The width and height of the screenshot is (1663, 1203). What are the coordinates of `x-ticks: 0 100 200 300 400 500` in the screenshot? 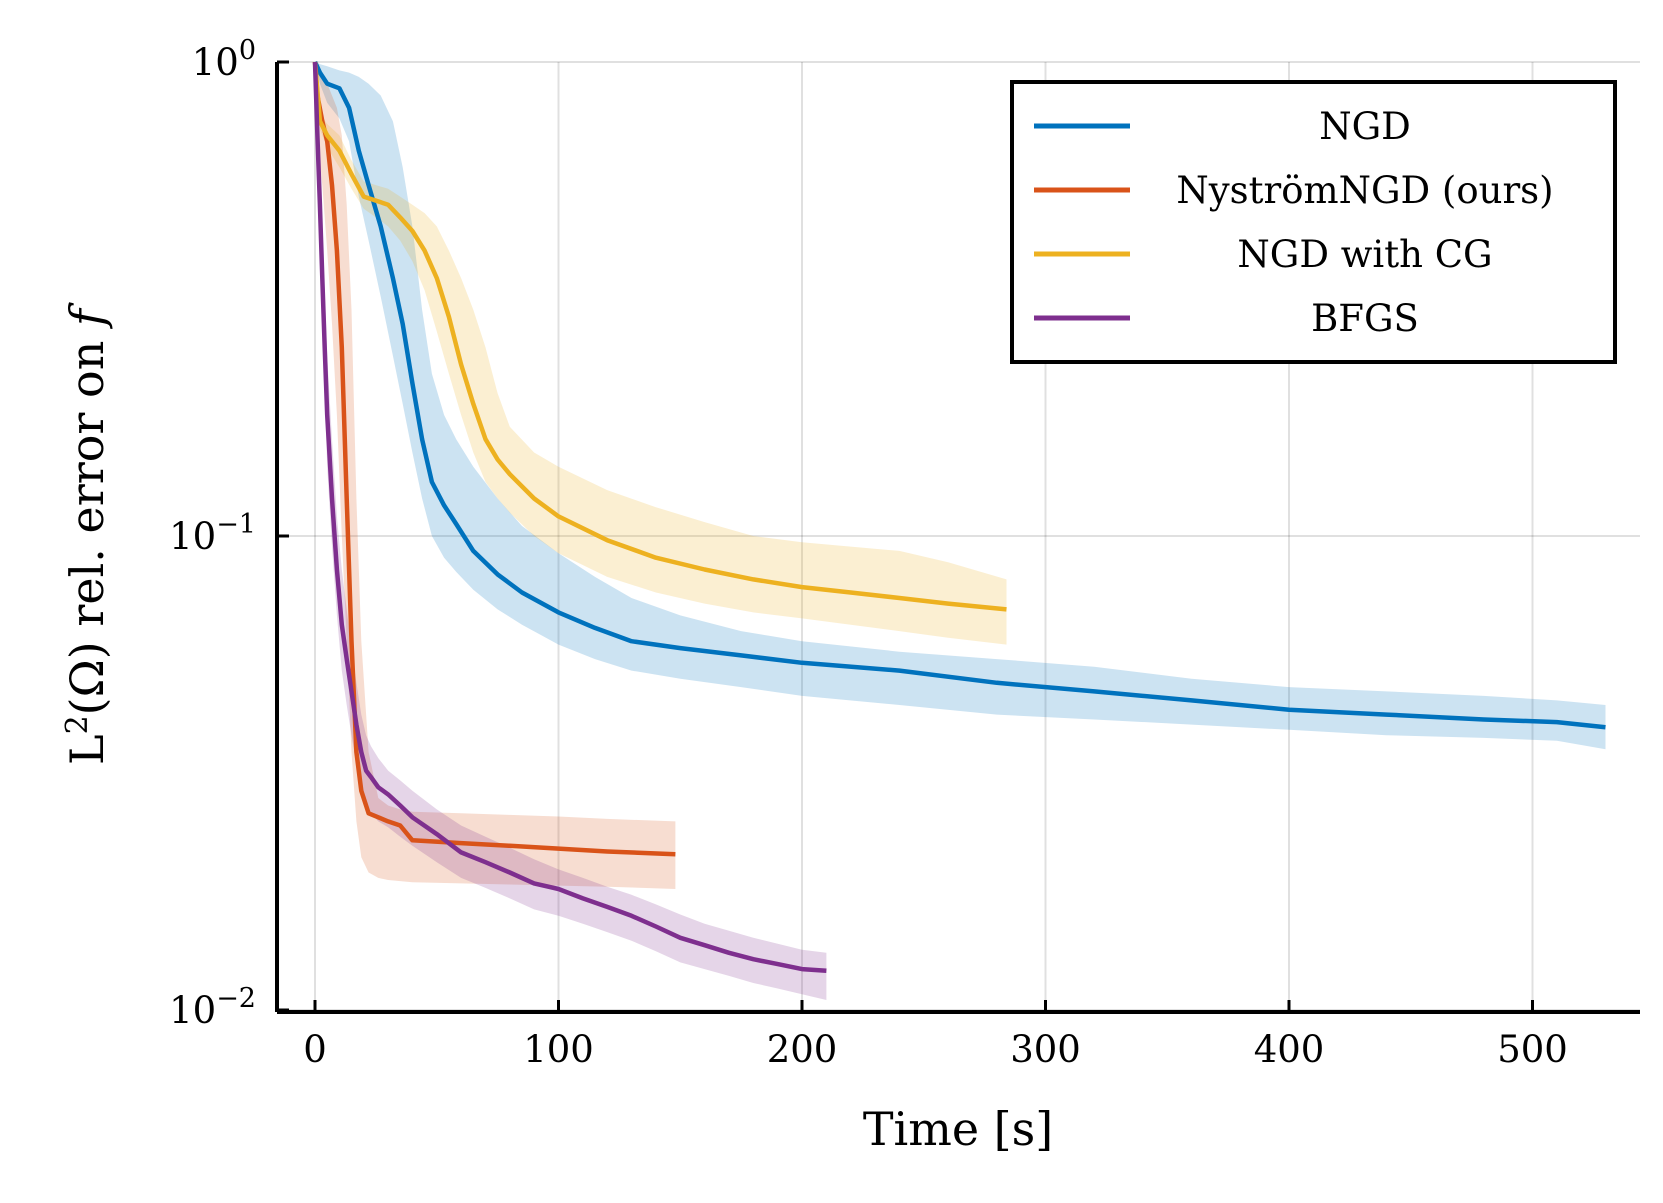 It's located at (935, 1035).